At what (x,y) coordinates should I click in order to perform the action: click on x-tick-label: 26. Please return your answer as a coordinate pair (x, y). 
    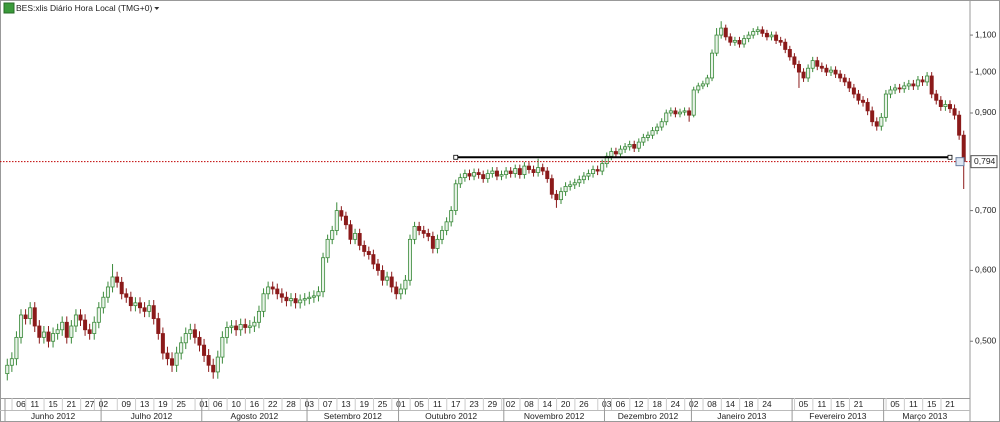
    Looking at the image, I should click on (584, 404).